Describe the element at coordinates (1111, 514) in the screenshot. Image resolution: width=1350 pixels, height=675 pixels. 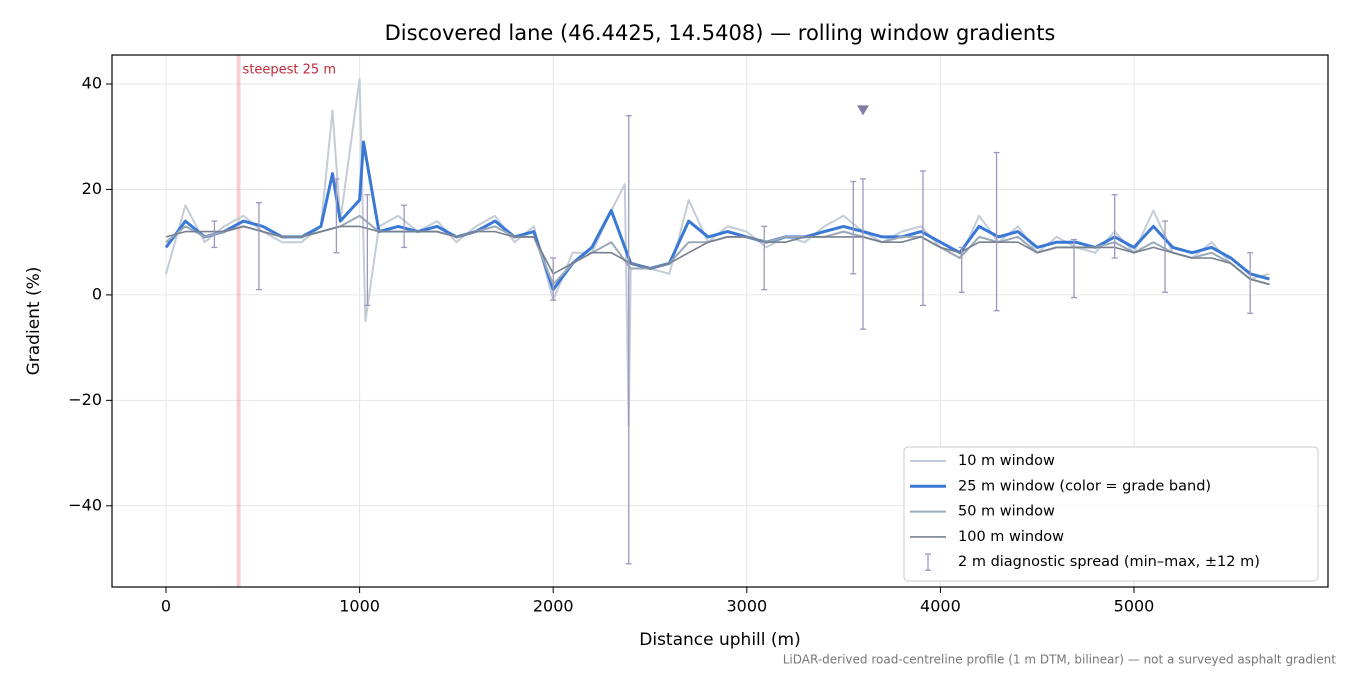
I see `legend-box` at that location.